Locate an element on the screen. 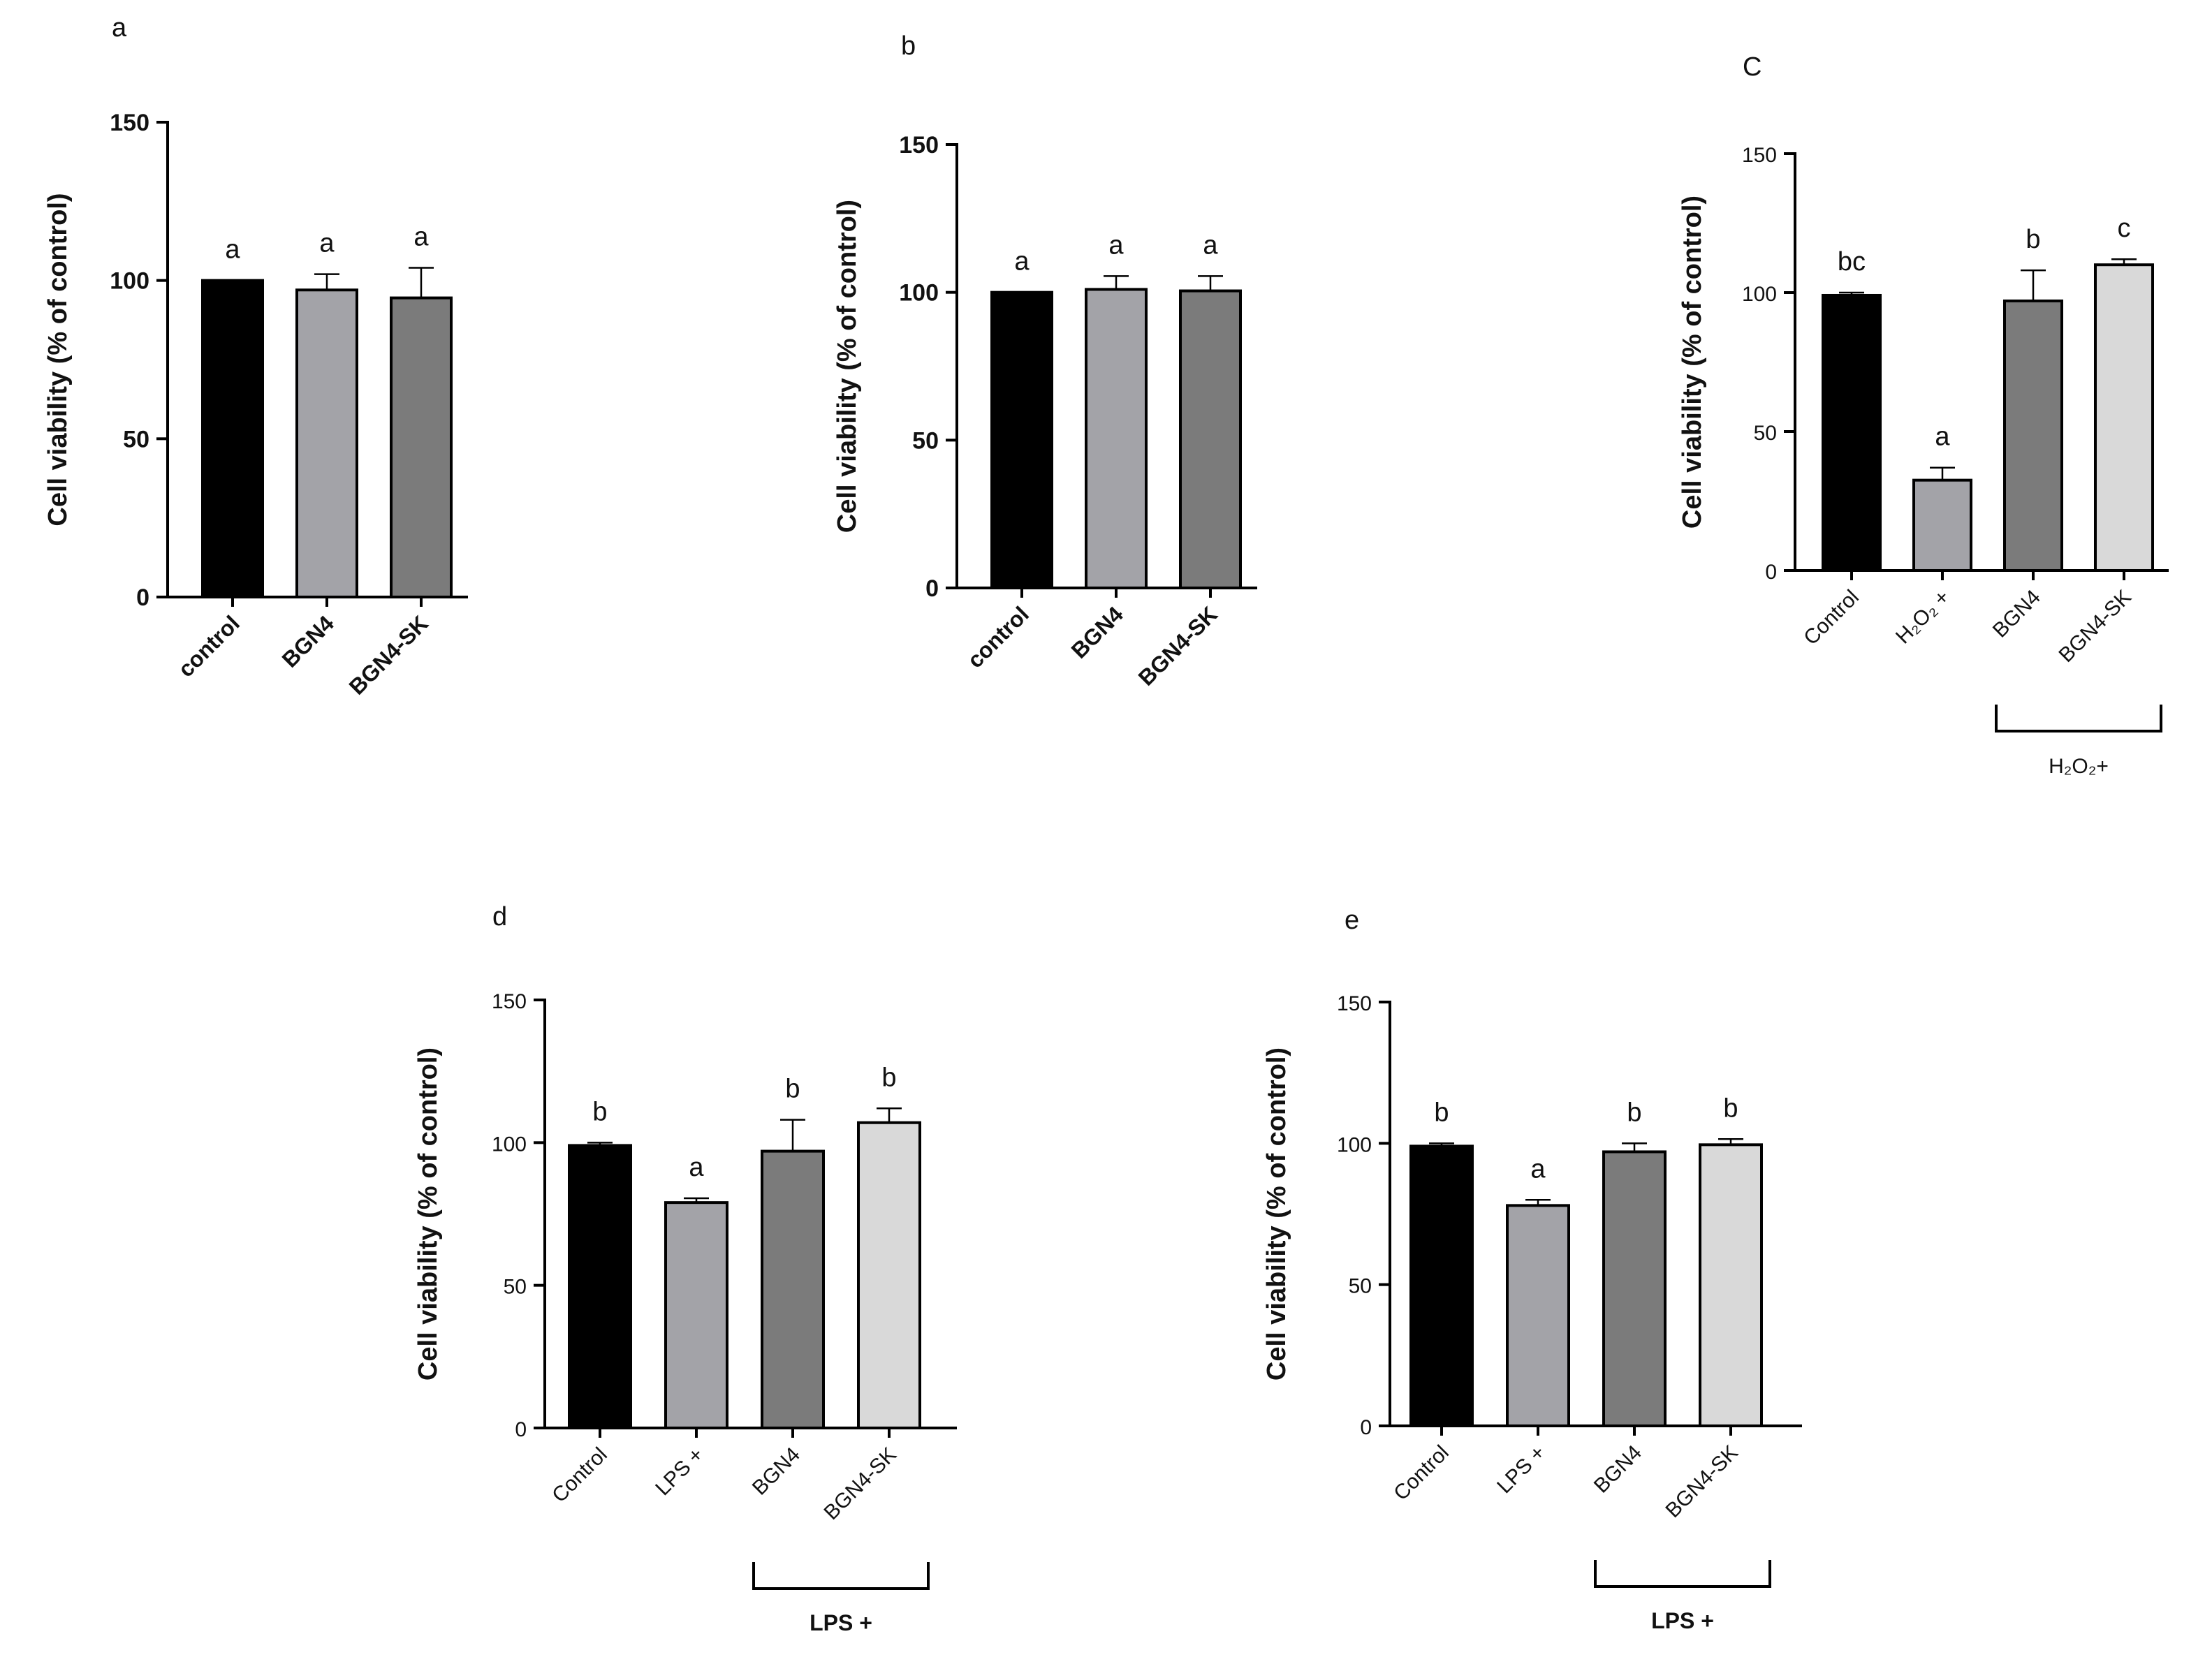  panel-letter: d is located at coordinates (500, 917).